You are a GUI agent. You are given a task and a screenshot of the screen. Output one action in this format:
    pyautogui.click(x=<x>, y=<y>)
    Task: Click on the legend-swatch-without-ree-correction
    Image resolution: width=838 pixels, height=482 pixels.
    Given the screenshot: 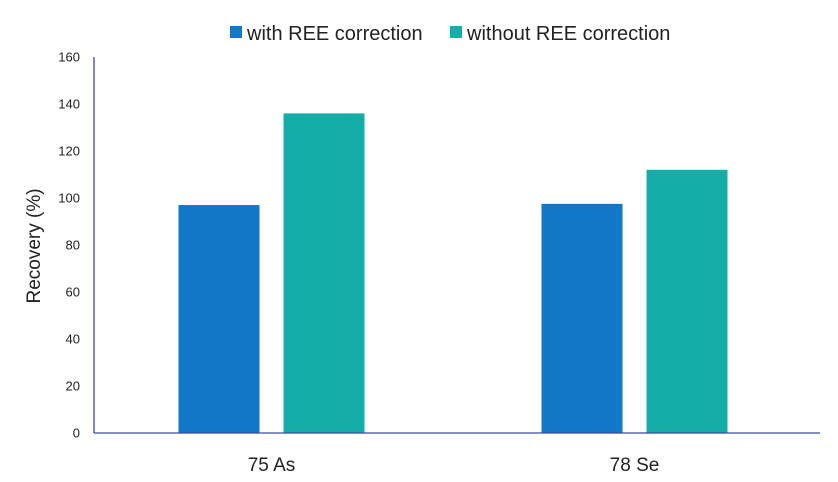 What is the action you would take?
    pyautogui.click(x=456, y=32)
    